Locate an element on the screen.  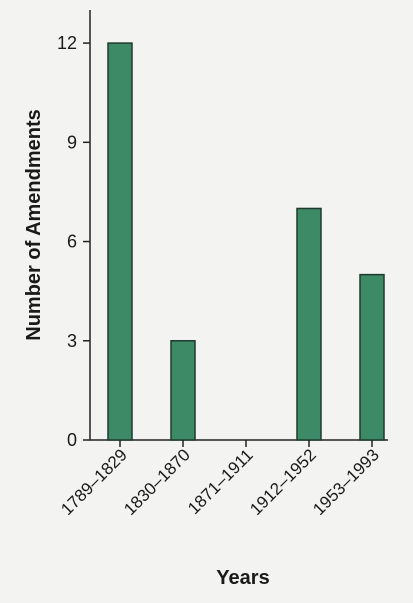
x-tick-label: 1953–1993 is located at coordinates (346, 482).